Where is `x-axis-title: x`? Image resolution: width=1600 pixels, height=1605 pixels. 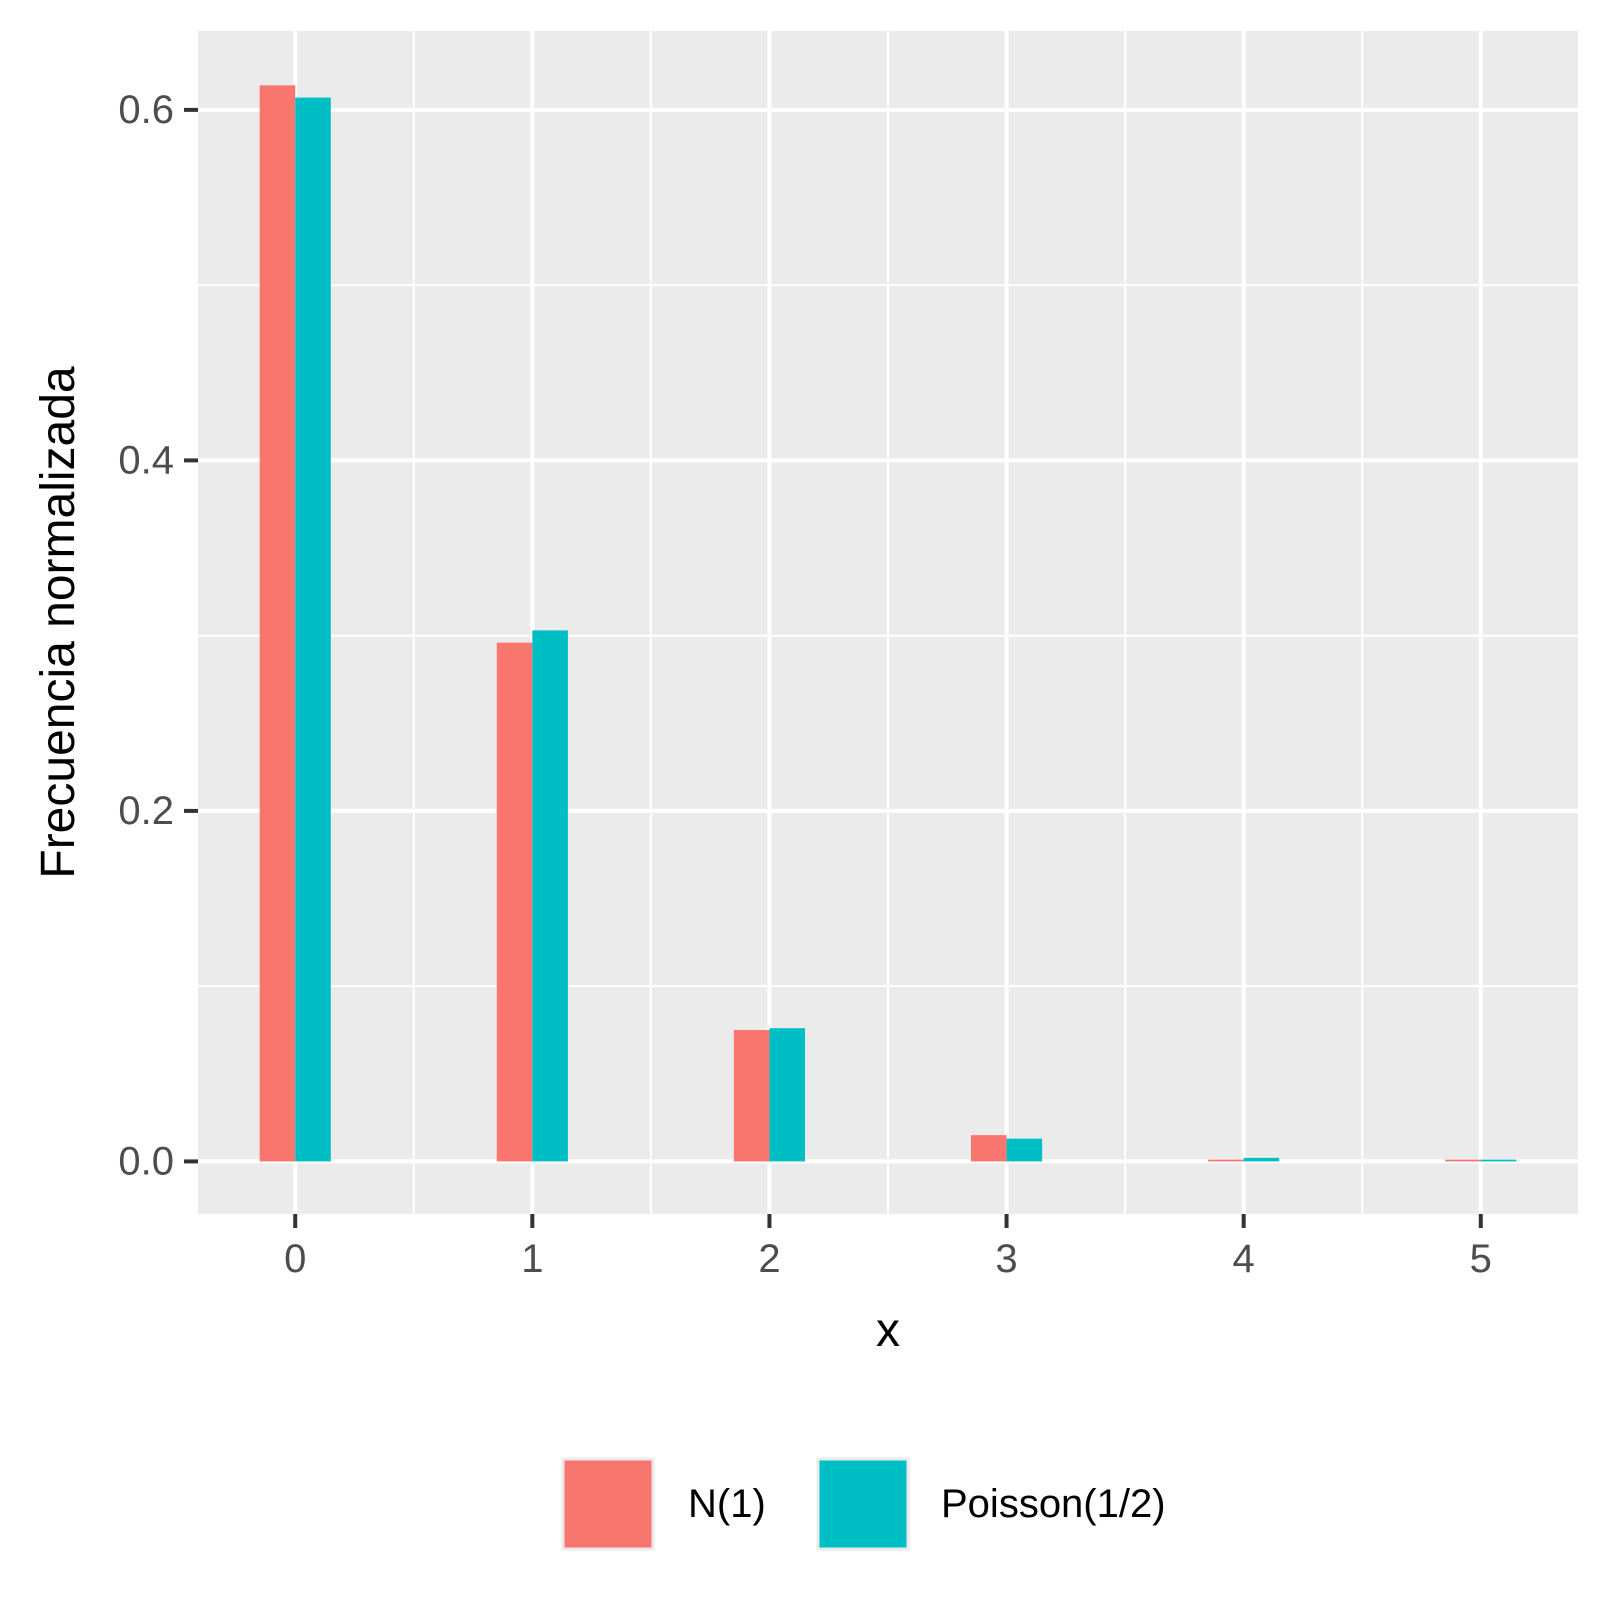 x-axis-title: x is located at coordinates (888, 1330).